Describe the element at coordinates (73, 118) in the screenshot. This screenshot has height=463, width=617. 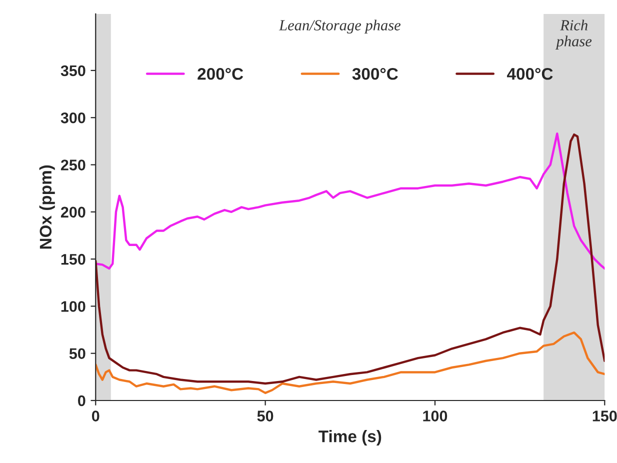
I see `y-tick-label: 300` at that location.